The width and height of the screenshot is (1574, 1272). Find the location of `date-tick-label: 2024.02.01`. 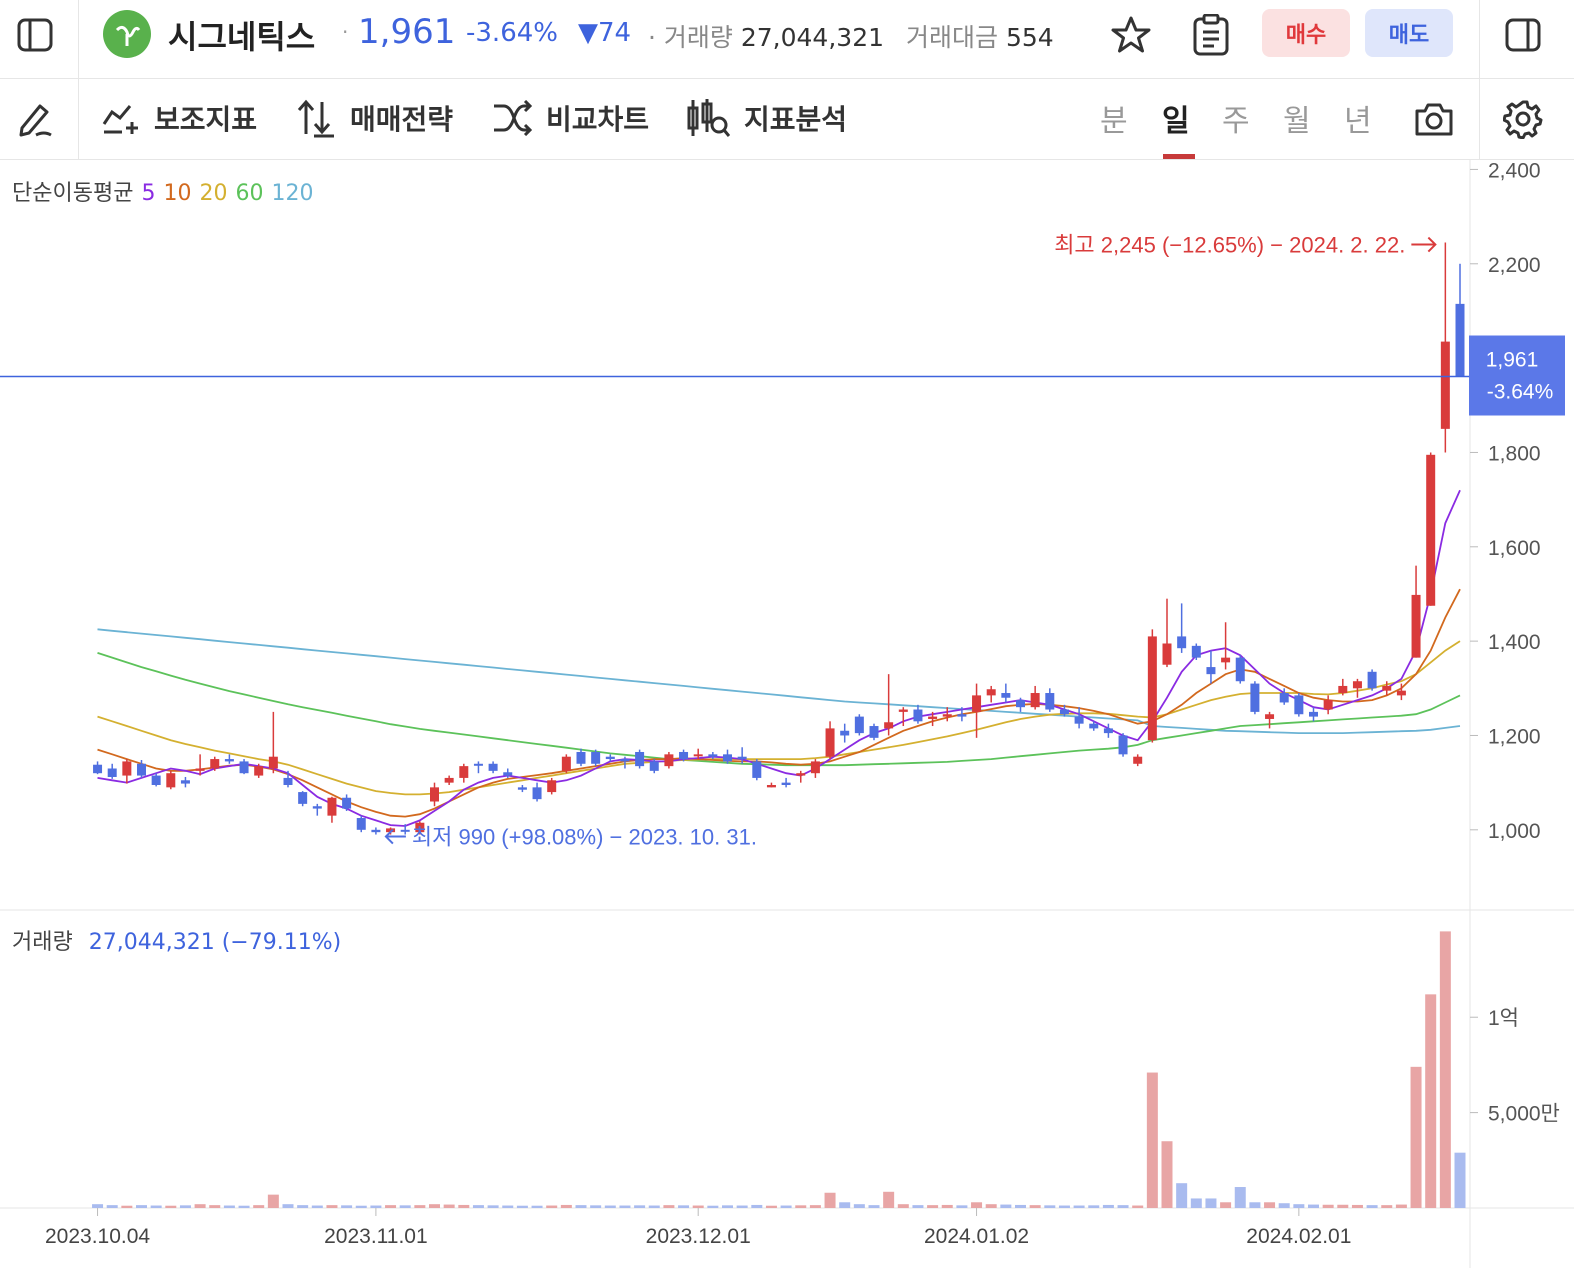

date-tick-label: 2024.02.01 is located at coordinates (1298, 1236).